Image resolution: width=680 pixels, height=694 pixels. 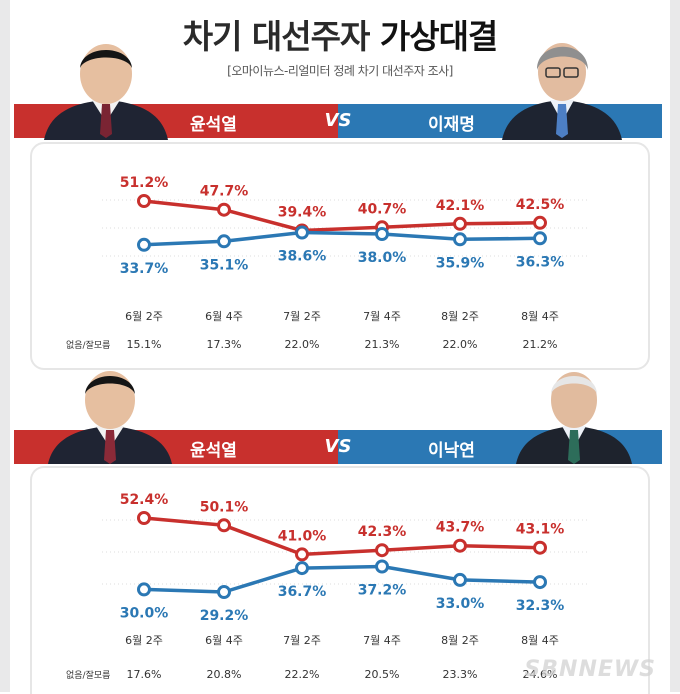 I want to click on red-data-label: 42.5%, so click(x=540, y=205).